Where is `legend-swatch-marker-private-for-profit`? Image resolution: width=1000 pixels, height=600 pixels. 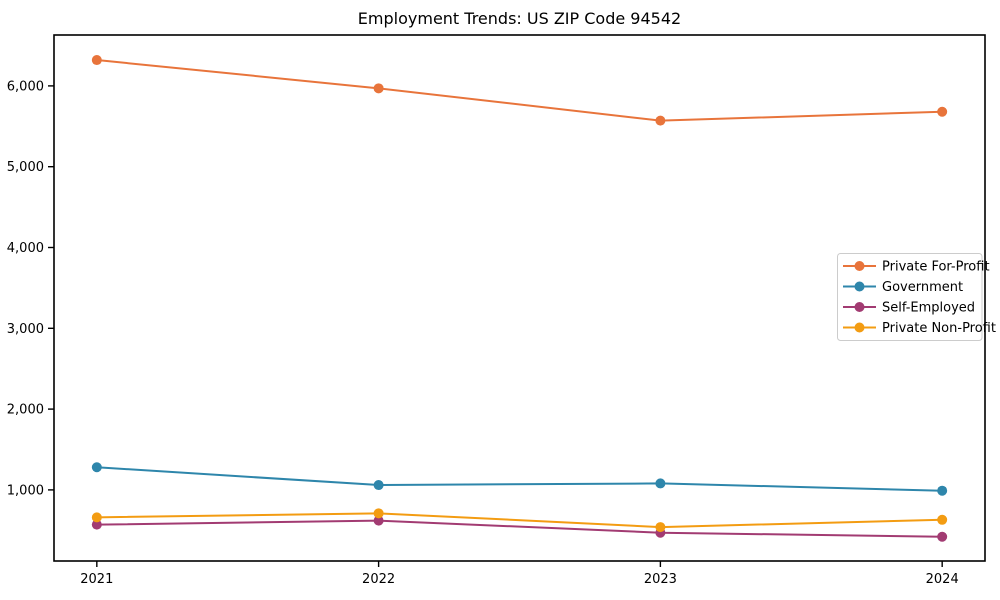
legend-swatch-marker-private-for-profit is located at coordinates (859, 266).